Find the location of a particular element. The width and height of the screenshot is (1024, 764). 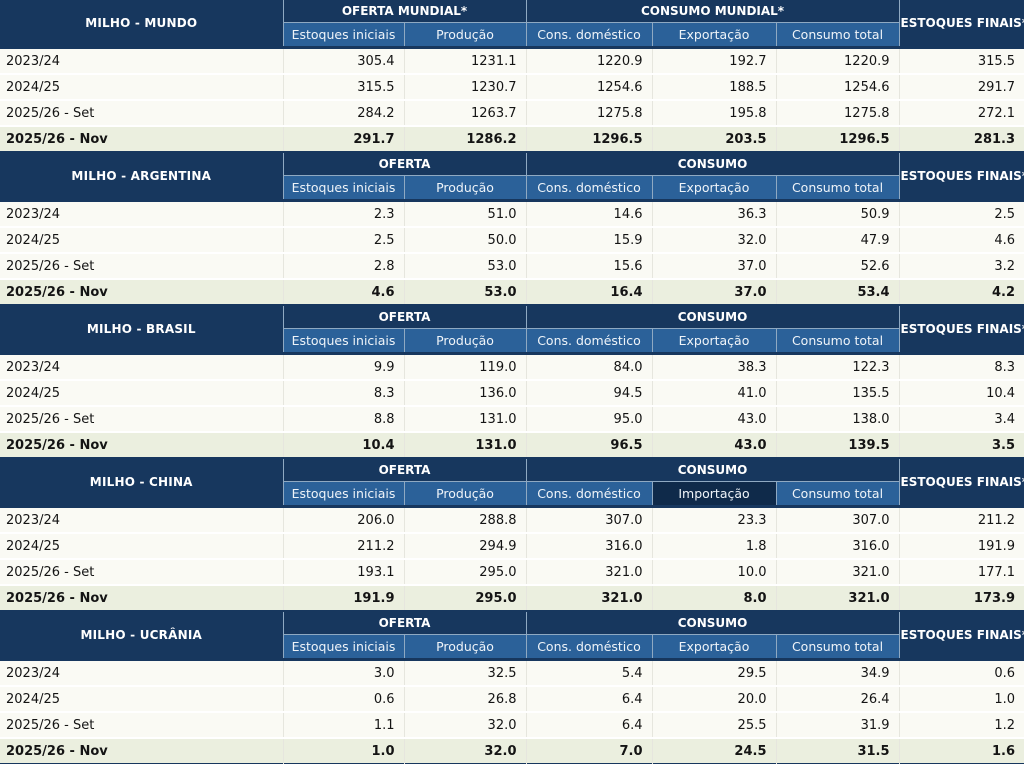

cell-estoques-iniciais: 0.6 is located at coordinates (344, 699).